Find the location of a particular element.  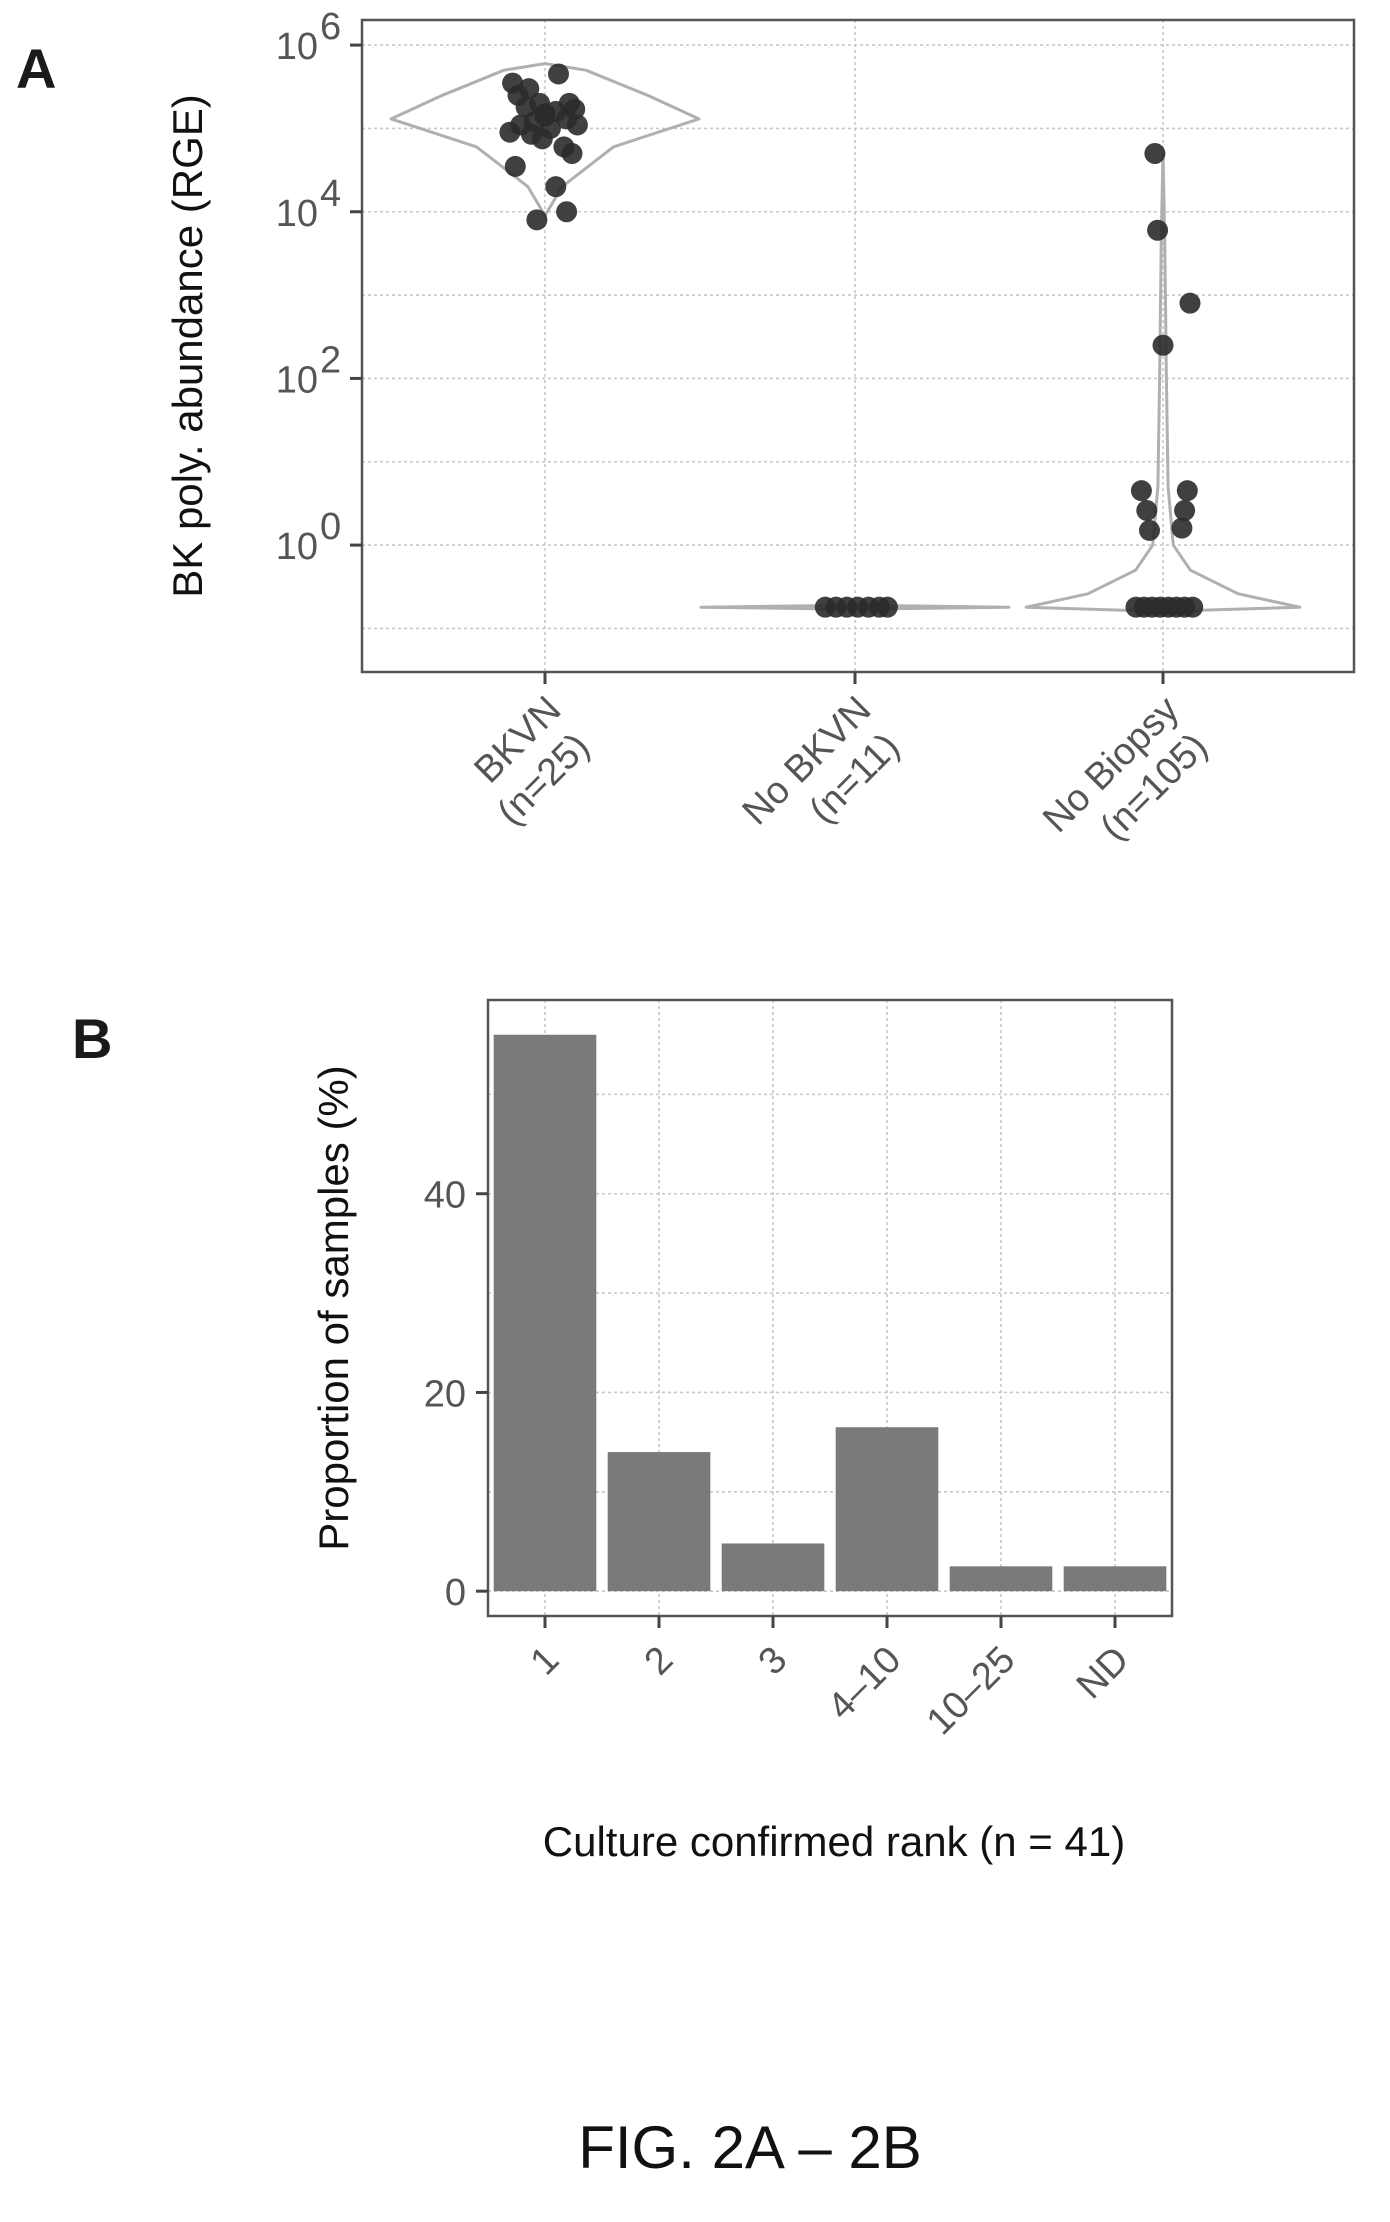

x-tick-label: 1 is located at coordinates (545, 1661).